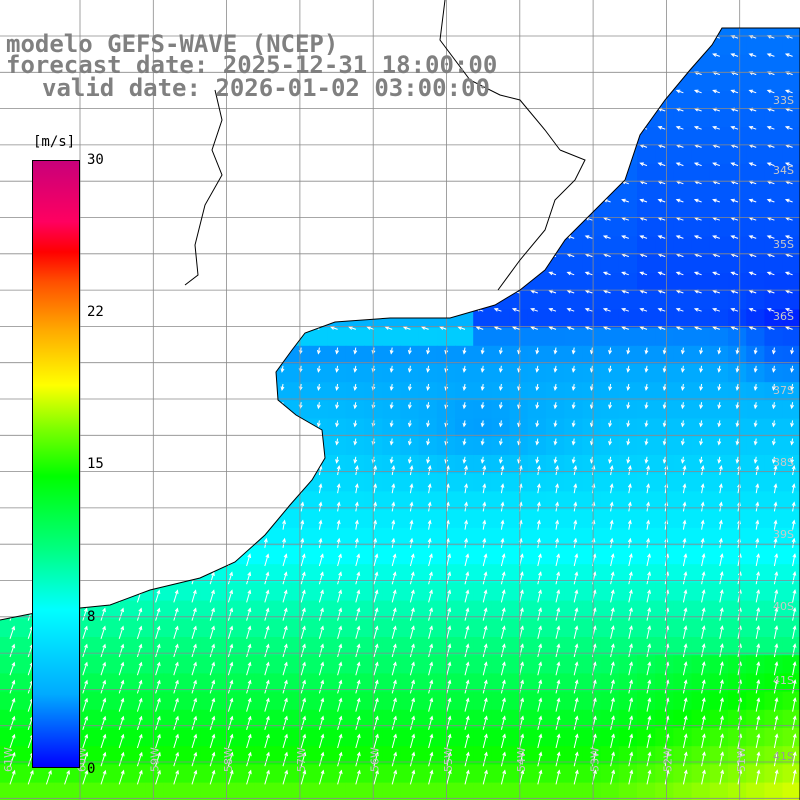 The height and width of the screenshot is (800, 800). Describe the element at coordinates (301, 759) in the screenshot. I see `longitude-label: 57W` at that location.